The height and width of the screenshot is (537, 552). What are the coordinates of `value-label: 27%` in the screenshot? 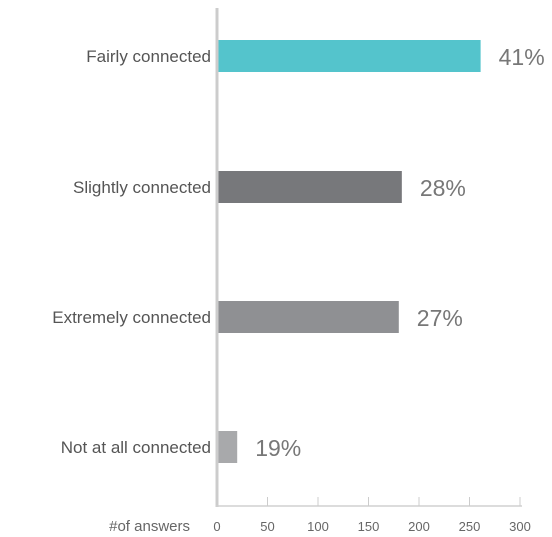 It's located at (440, 318).